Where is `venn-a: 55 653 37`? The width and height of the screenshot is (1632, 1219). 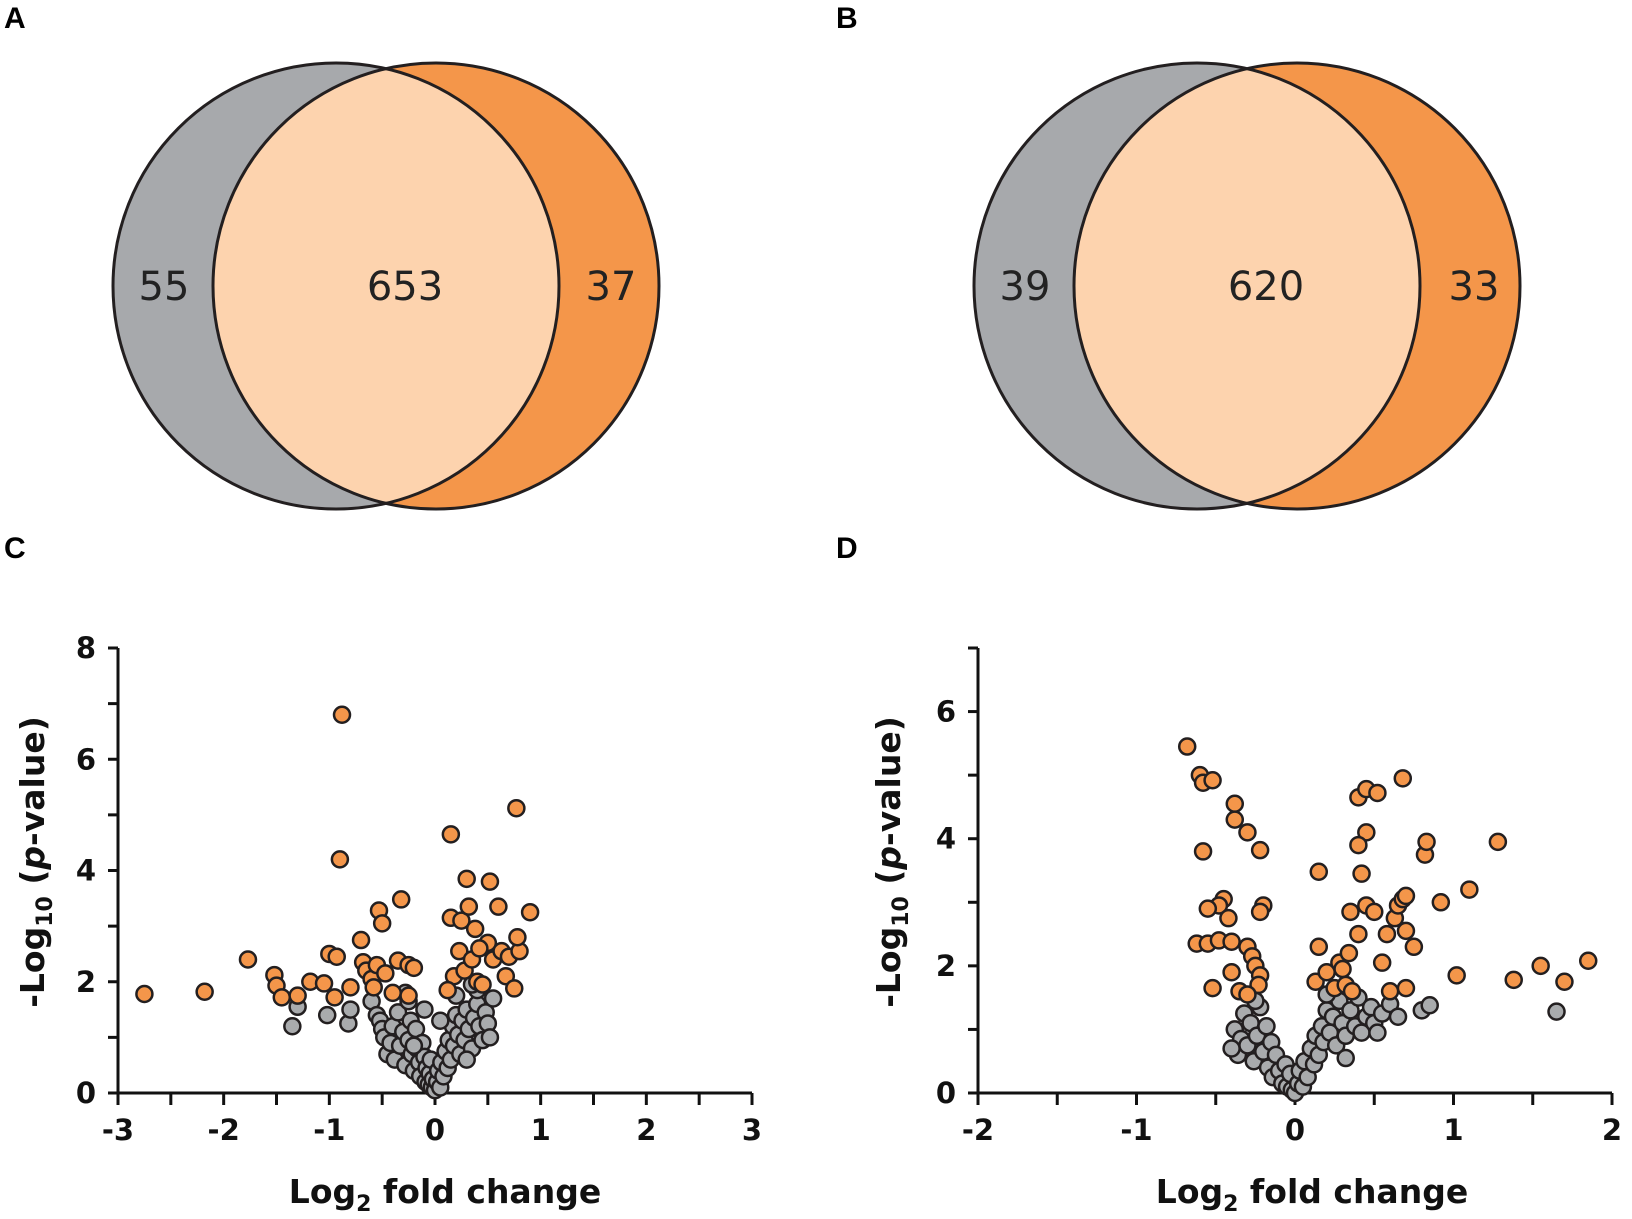 venn-a: 55 653 37 is located at coordinates (386, 286).